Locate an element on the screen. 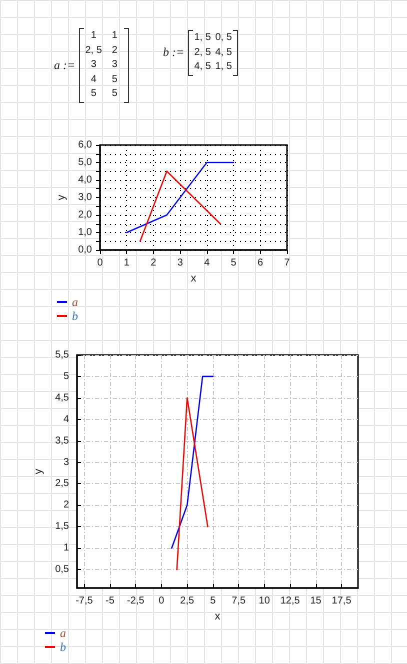  x-tick-label: 12,5 is located at coordinates (290, 601).